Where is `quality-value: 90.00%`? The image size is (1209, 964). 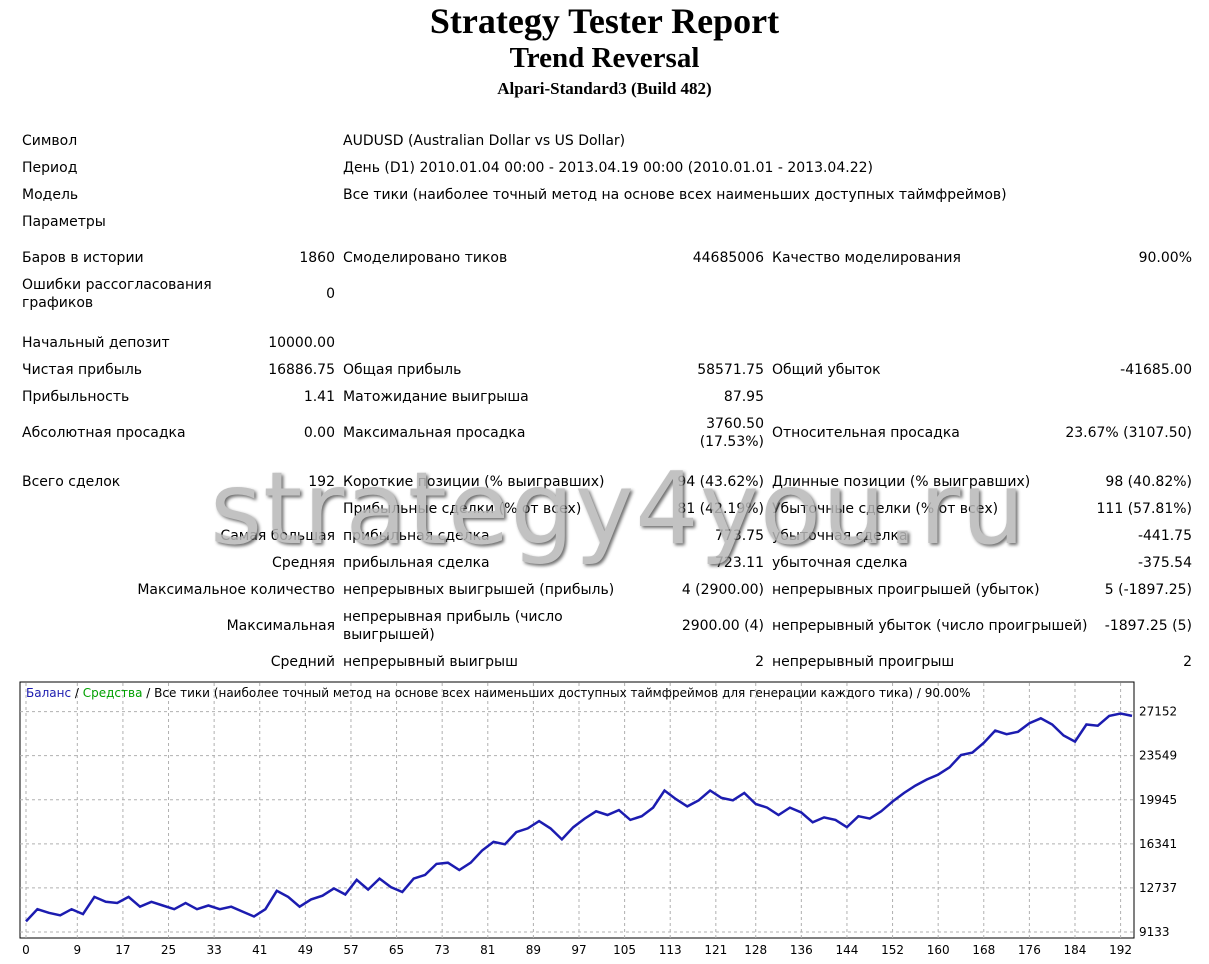 quality-value: 90.00% is located at coordinates (1165, 258).